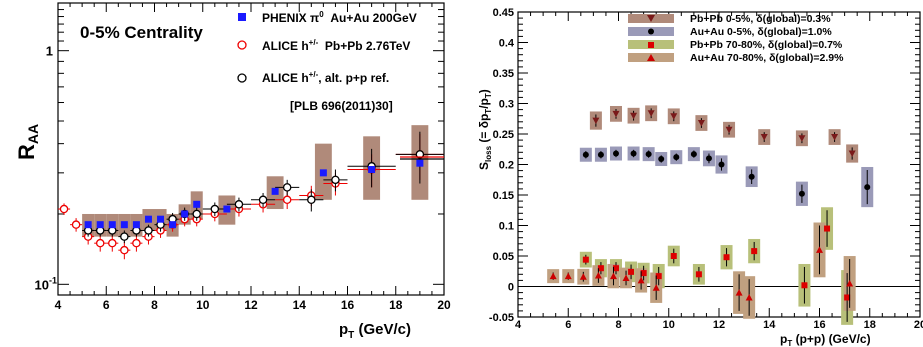  Describe the element at coordinates (375, 331) in the screenshot. I see `left-x-axis-label: pT (GeV/c)` at that location.